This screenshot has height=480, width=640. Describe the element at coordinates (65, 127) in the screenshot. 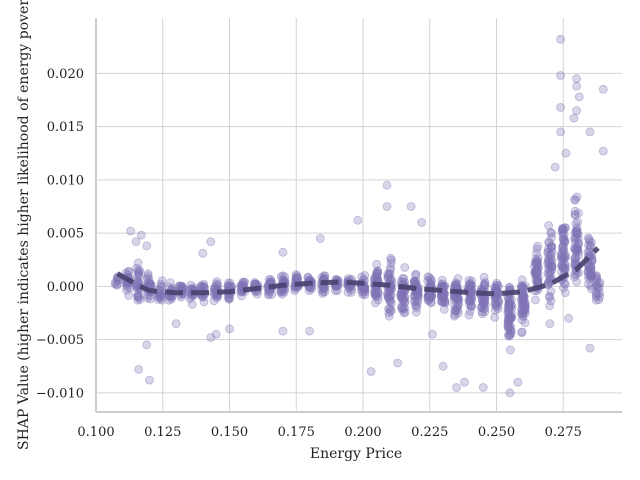

I see `y-tick-label-5: 0.015` at that location.